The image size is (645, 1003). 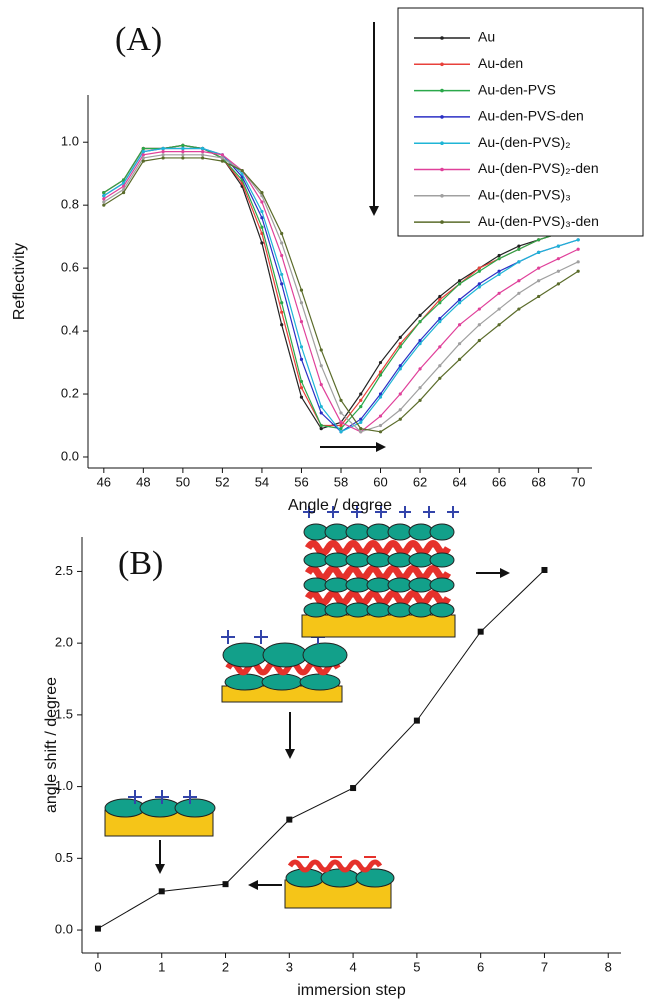 What do you see at coordinates (480, 966) in the screenshot?
I see `x-tick-label: 6` at bounding box center [480, 966].